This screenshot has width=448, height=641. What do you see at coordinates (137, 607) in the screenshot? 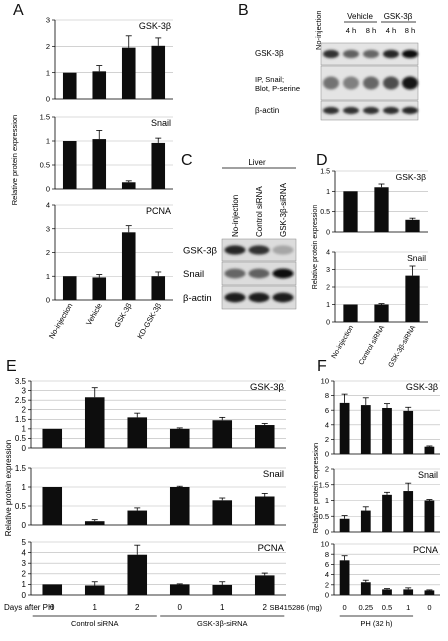
I see `category-label: 2` at bounding box center [137, 607].